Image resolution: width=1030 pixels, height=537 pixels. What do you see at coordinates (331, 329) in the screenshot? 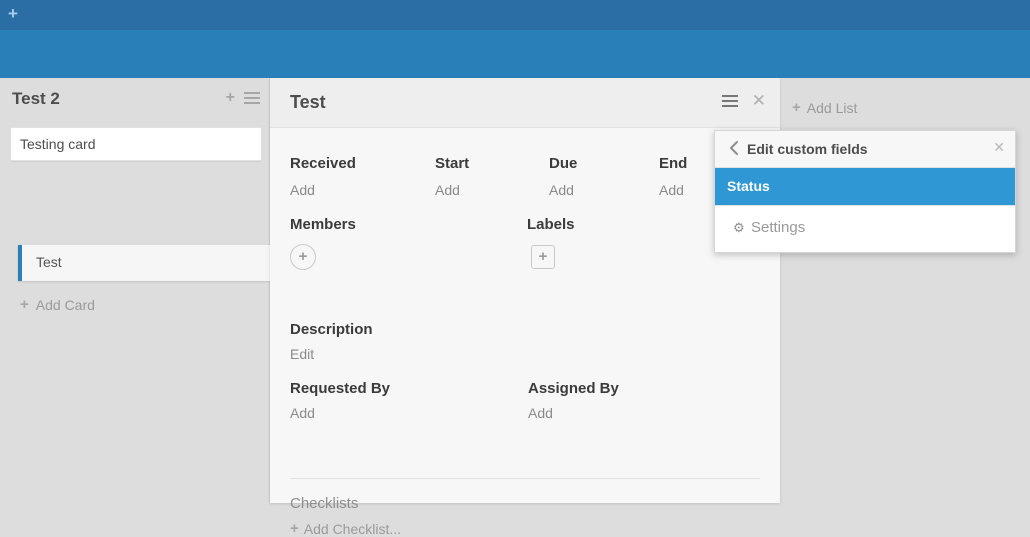
I see `description-label: Description` at bounding box center [331, 329].